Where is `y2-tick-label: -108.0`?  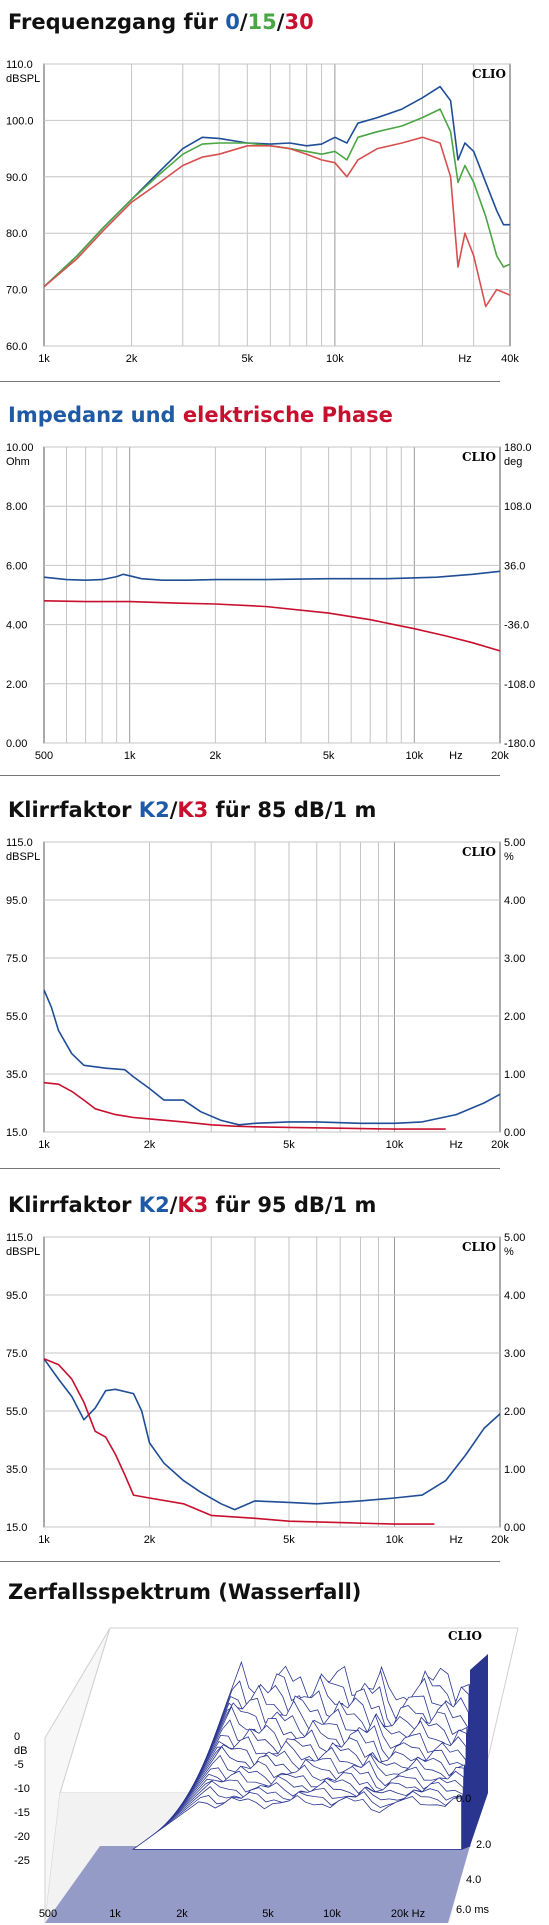 y2-tick-label: -108.0 is located at coordinates (519, 685).